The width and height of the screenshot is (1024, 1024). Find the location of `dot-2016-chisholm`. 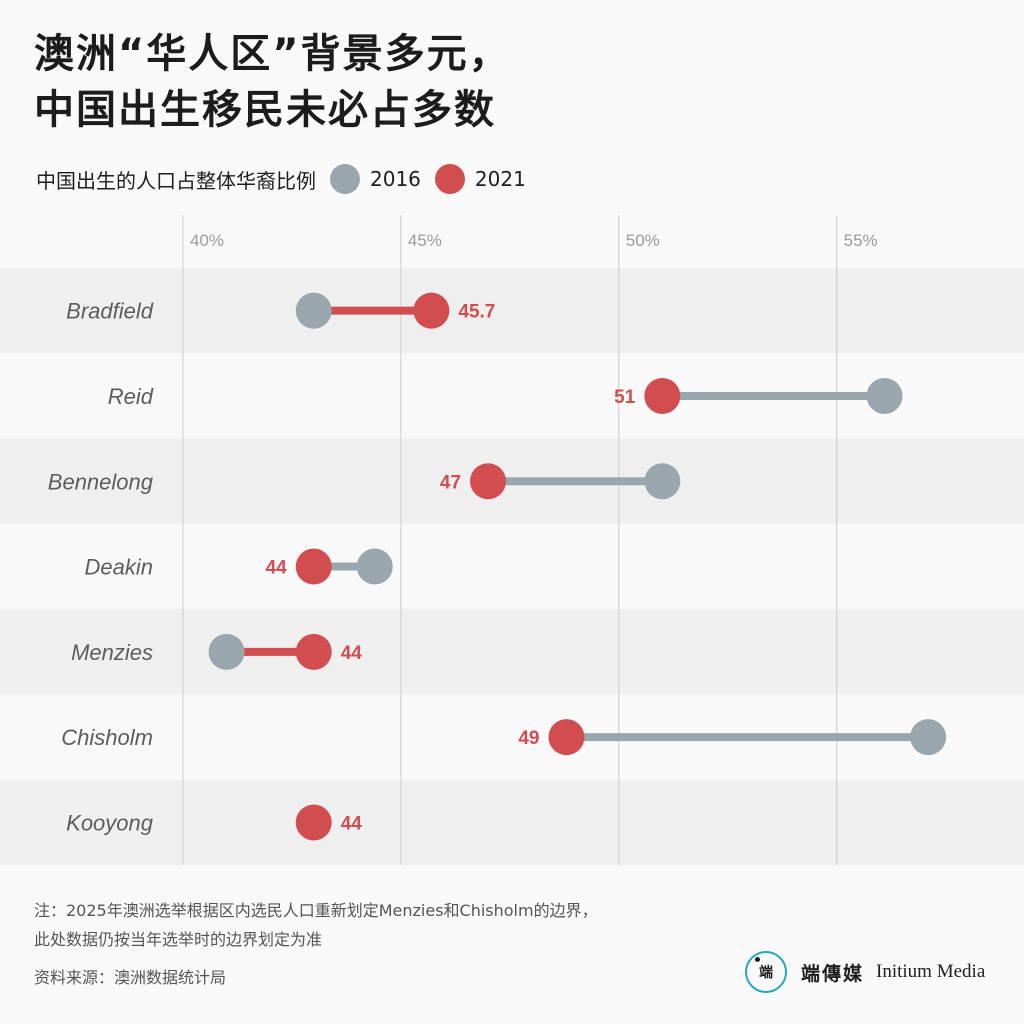

dot-2016-chisholm is located at coordinates (928, 737).